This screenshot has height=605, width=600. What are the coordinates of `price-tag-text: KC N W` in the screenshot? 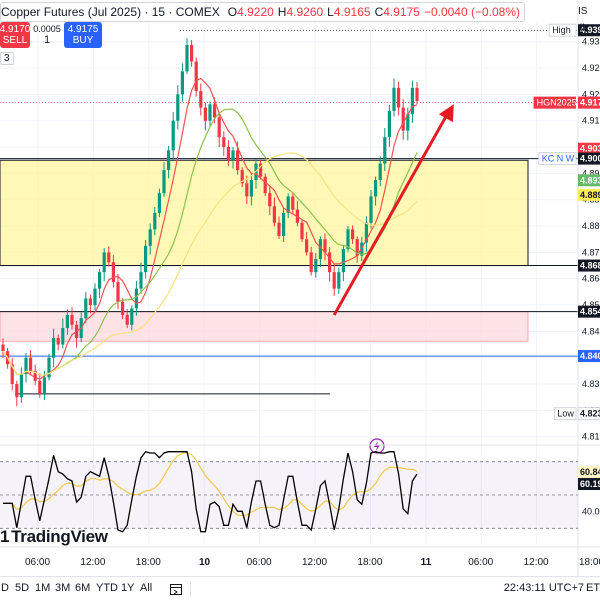 It's located at (558, 159).